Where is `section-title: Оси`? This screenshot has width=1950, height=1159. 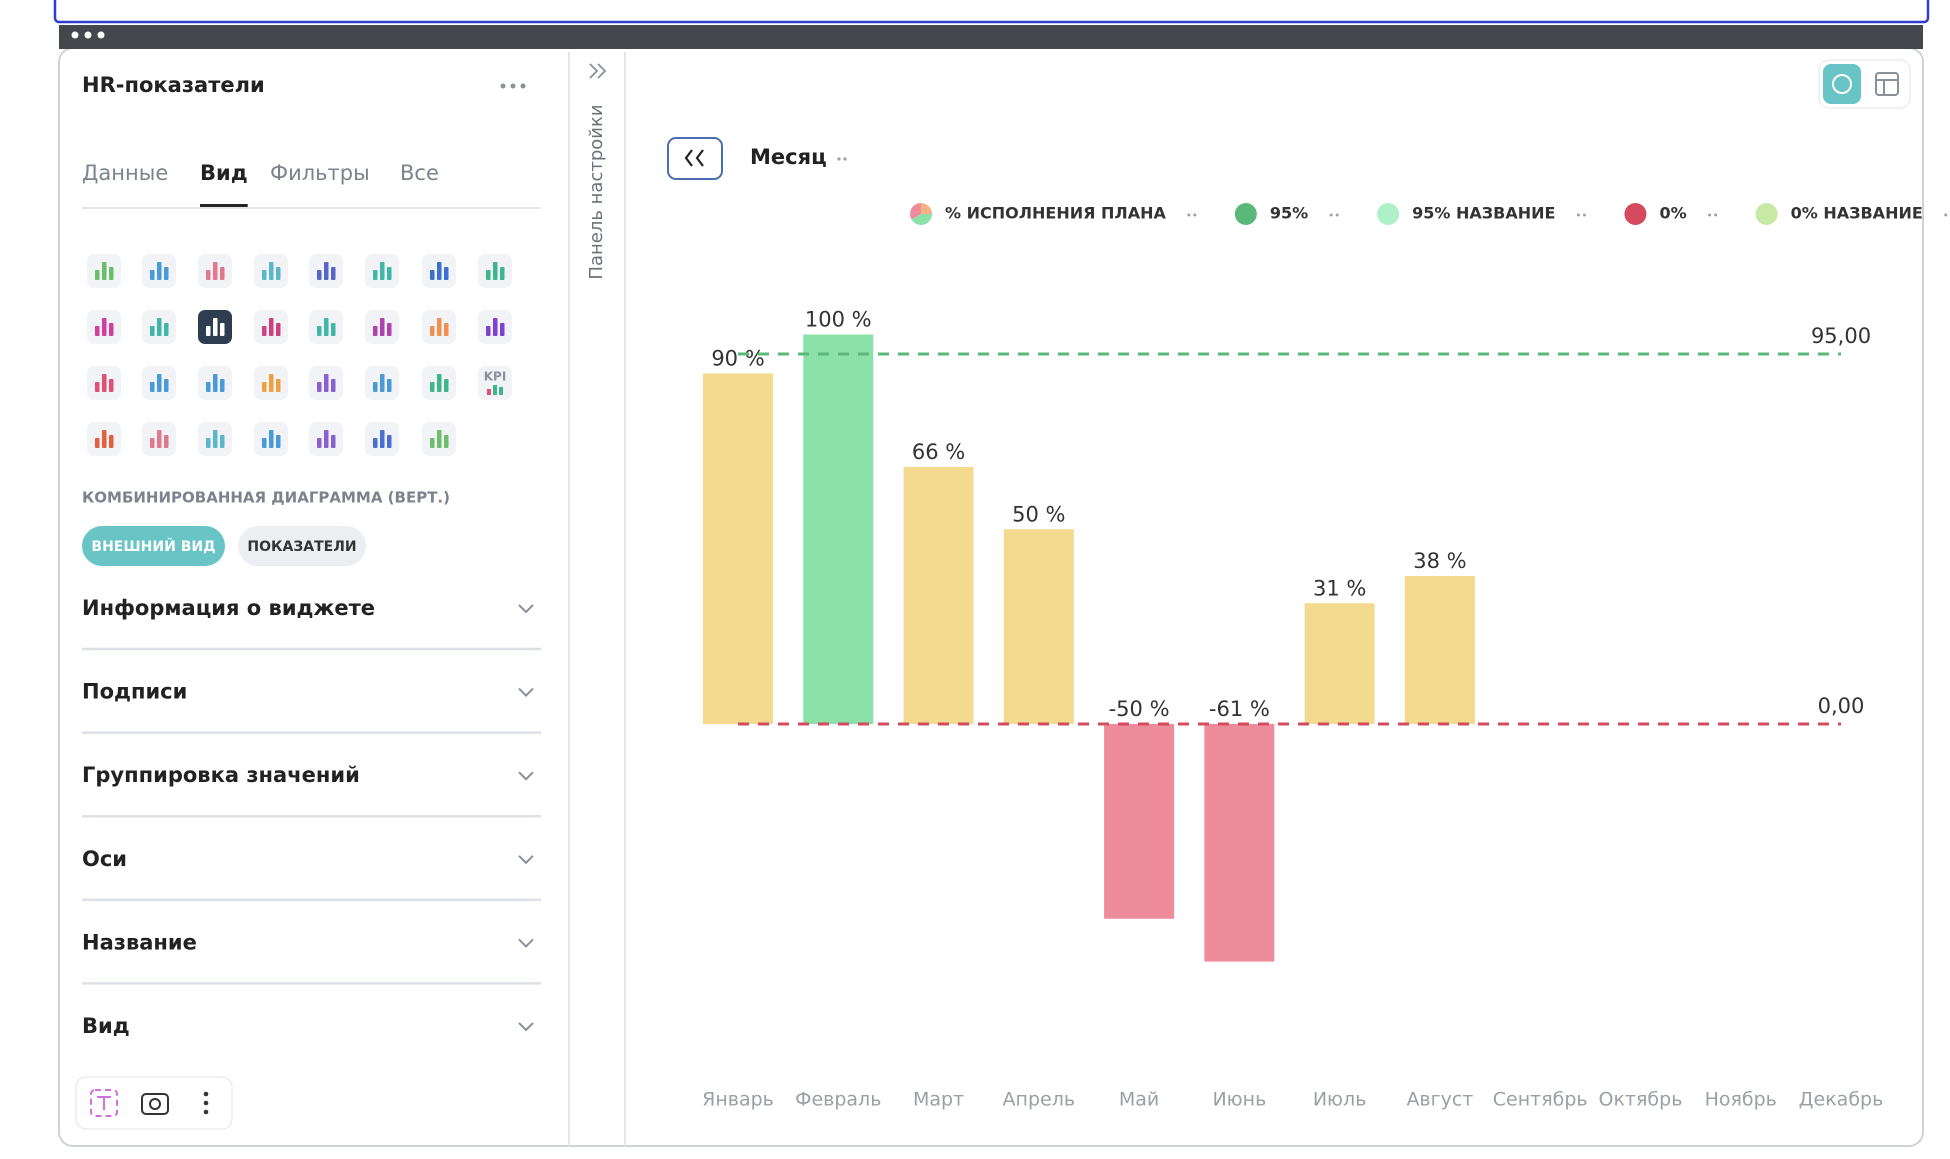 section-title: Оси is located at coordinates (104, 859).